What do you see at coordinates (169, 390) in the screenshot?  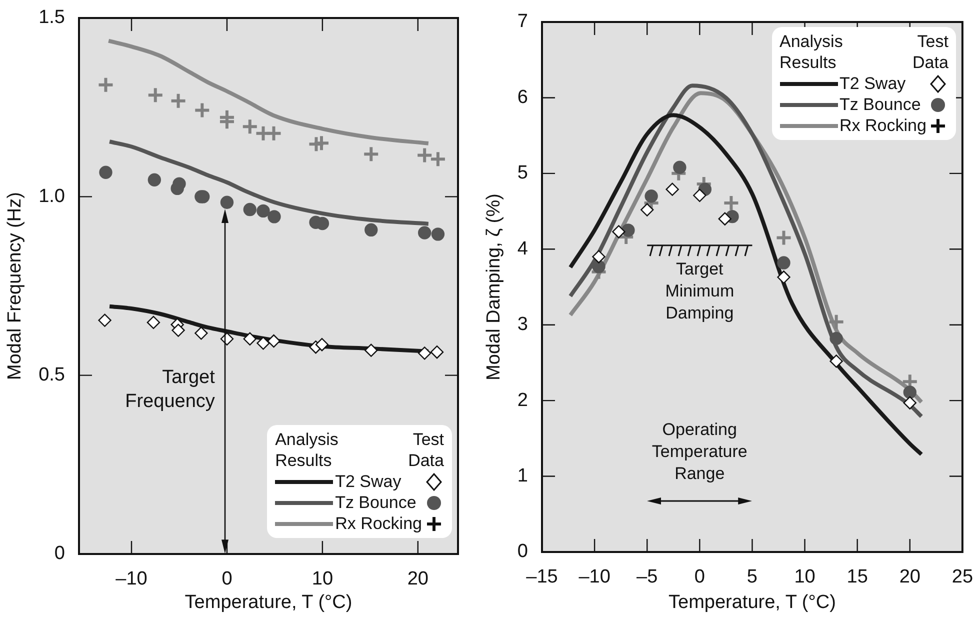 I see `annotation: Target Frequency` at bounding box center [169, 390].